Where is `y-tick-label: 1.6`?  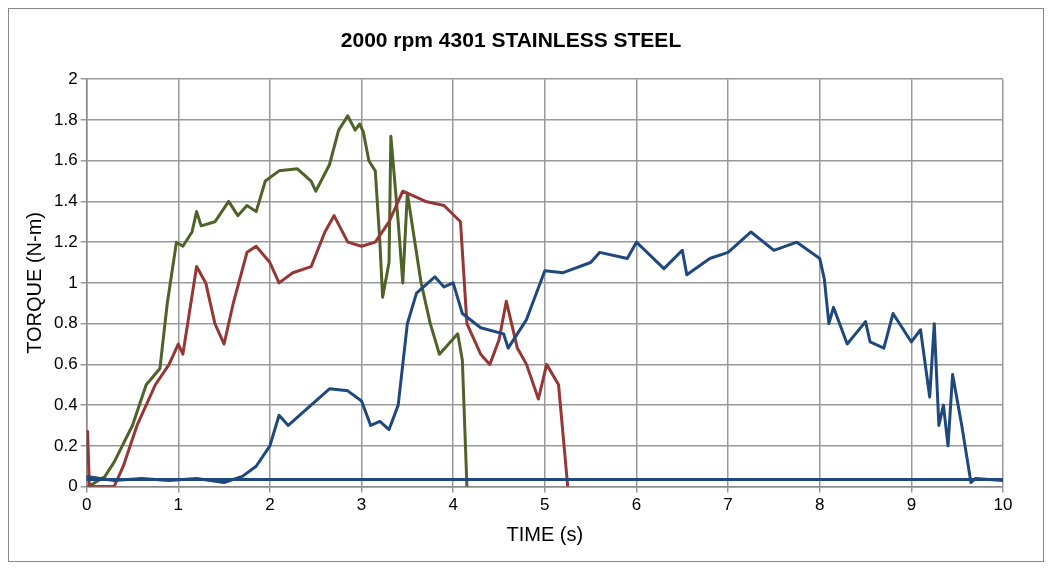 y-tick-label: 1.6 is located at coordinates (65, 160).